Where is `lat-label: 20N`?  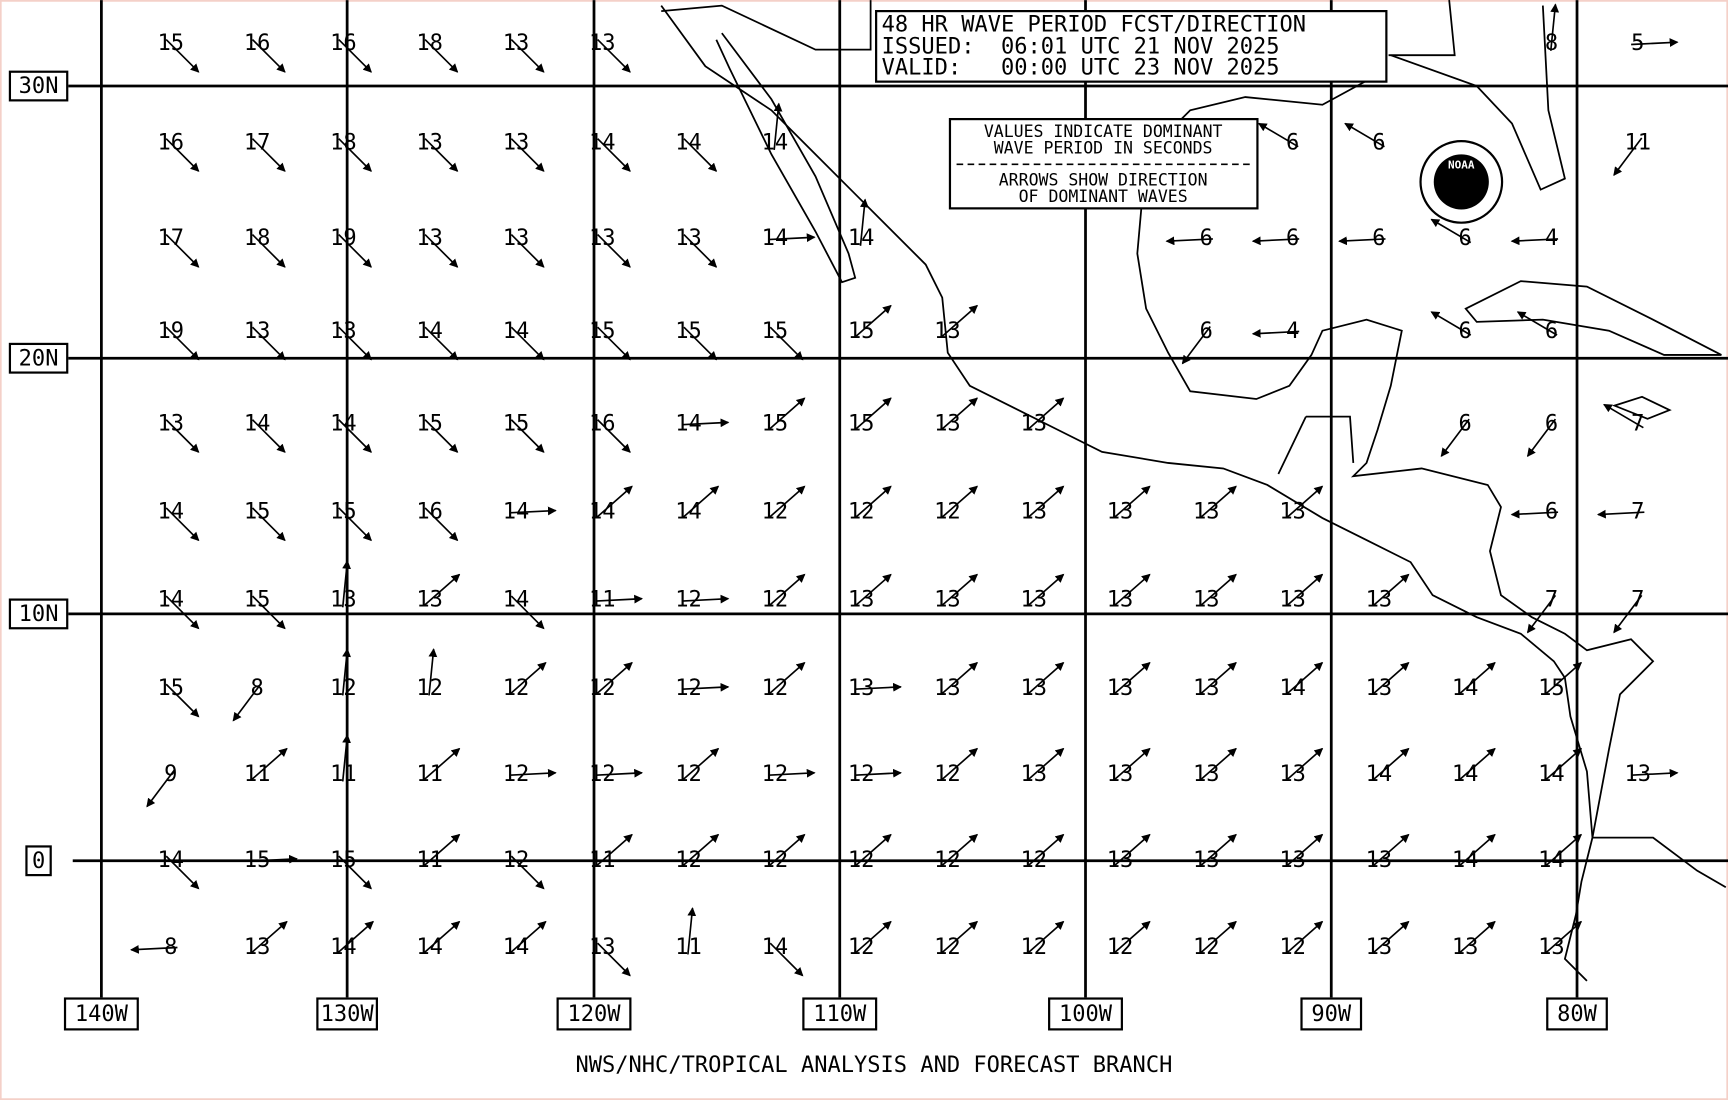
lat-label: 20N is located at coordinates (39, 358).